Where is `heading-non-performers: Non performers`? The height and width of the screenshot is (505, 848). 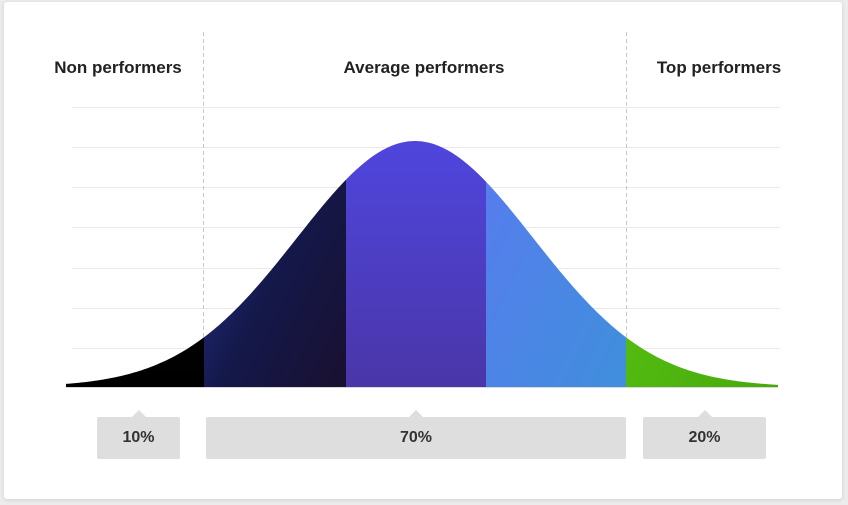 heading-non-performers: Non performers is located at coordinates (118, 67).